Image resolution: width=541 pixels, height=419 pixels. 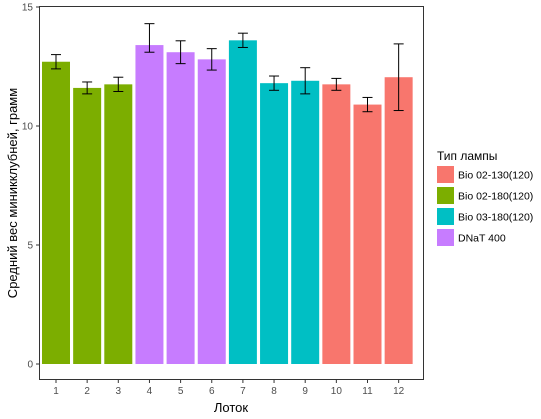 I want to click on legend-label: Bio 02-180(120), so click(x=495, y=197).